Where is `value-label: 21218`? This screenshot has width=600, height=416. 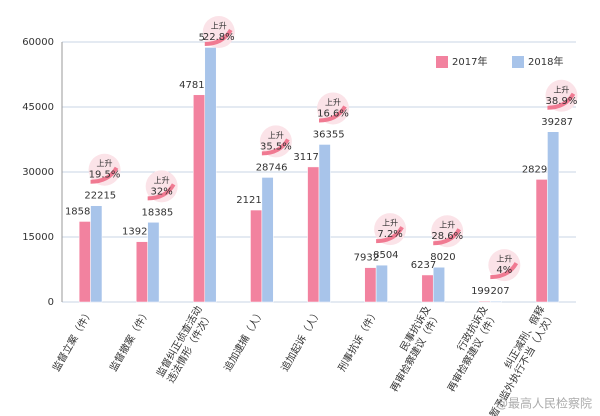
value-label: 21218 is located at coordinates (252, 200).